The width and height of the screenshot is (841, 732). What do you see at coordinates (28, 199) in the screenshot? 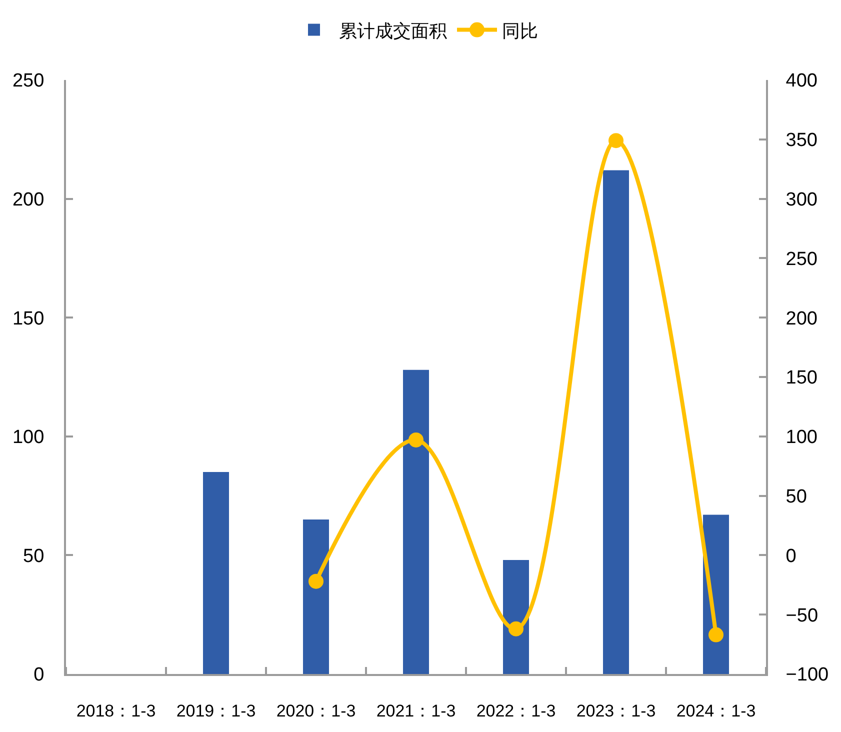
I see `y-tick-label: 200` at bounding box center [28, 199].